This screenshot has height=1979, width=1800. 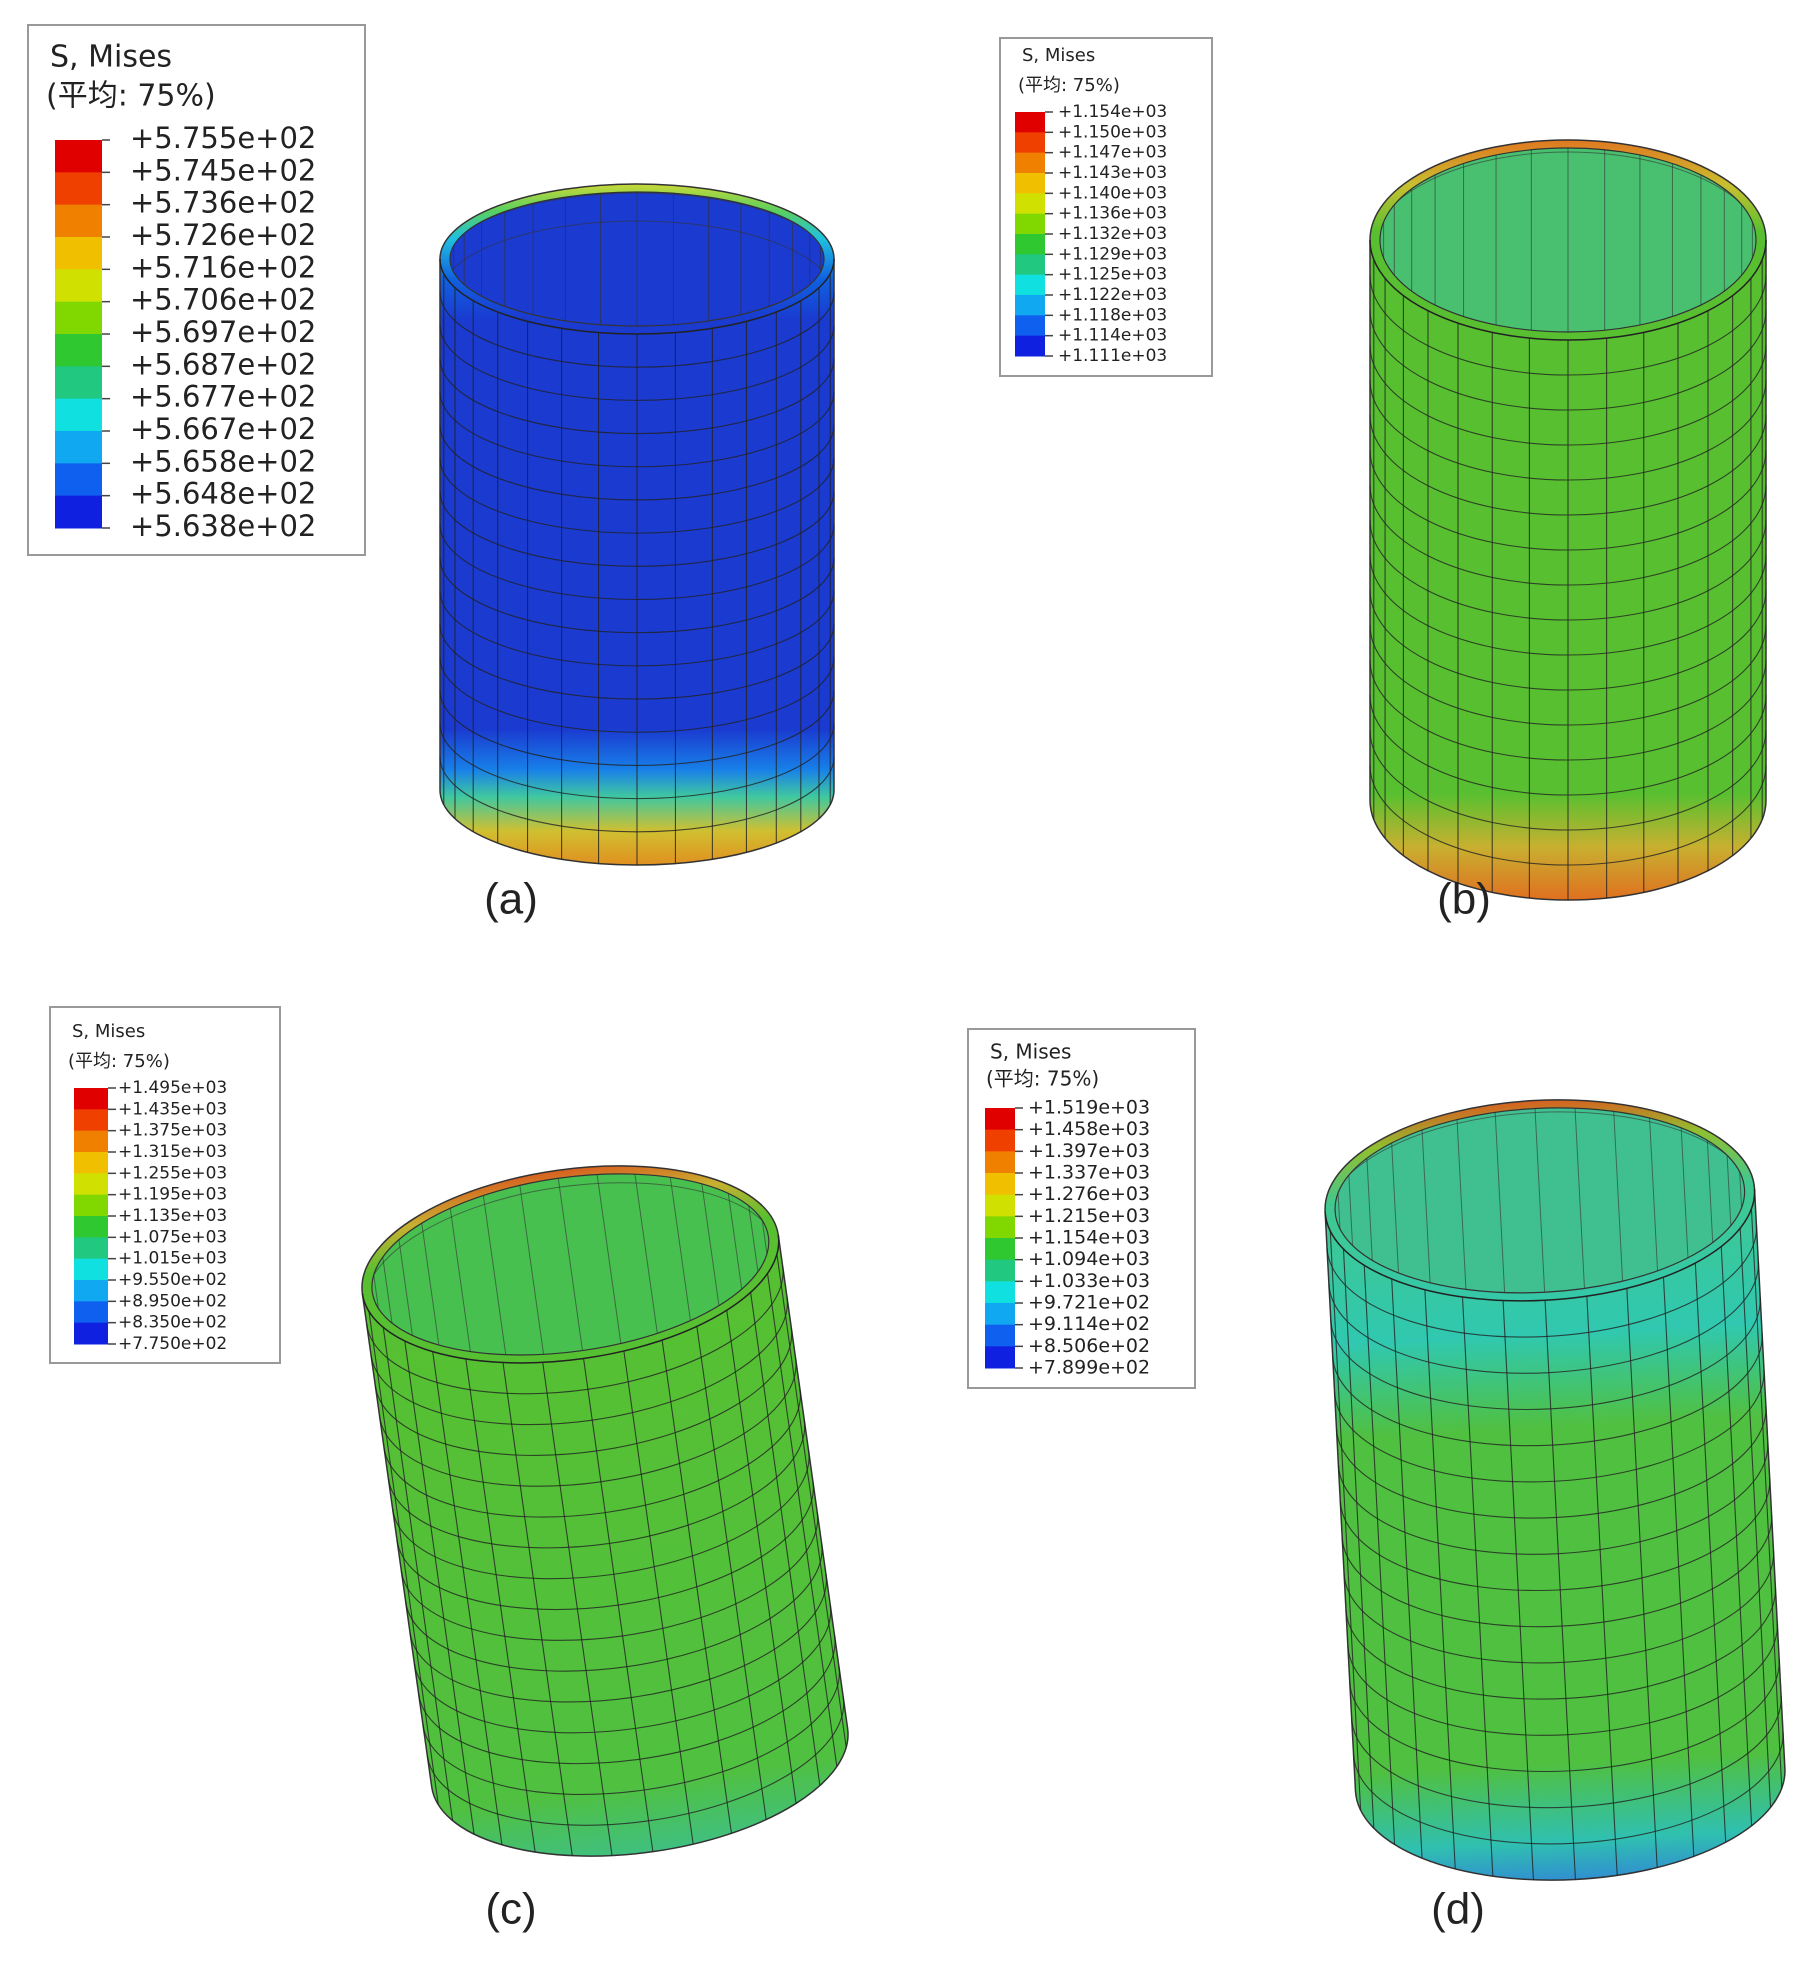 I want to click on legend-value: +7.750e+02, so click(x=172, y=1344).